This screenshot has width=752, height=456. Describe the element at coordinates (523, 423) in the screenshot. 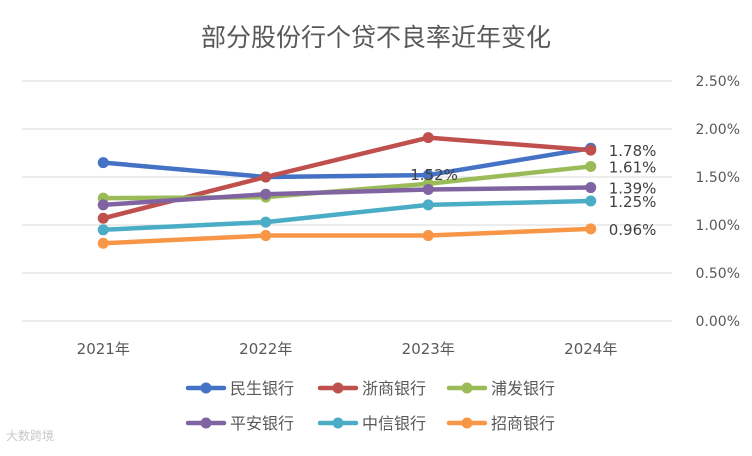

I see `legend-label: 招商银行` at that location.